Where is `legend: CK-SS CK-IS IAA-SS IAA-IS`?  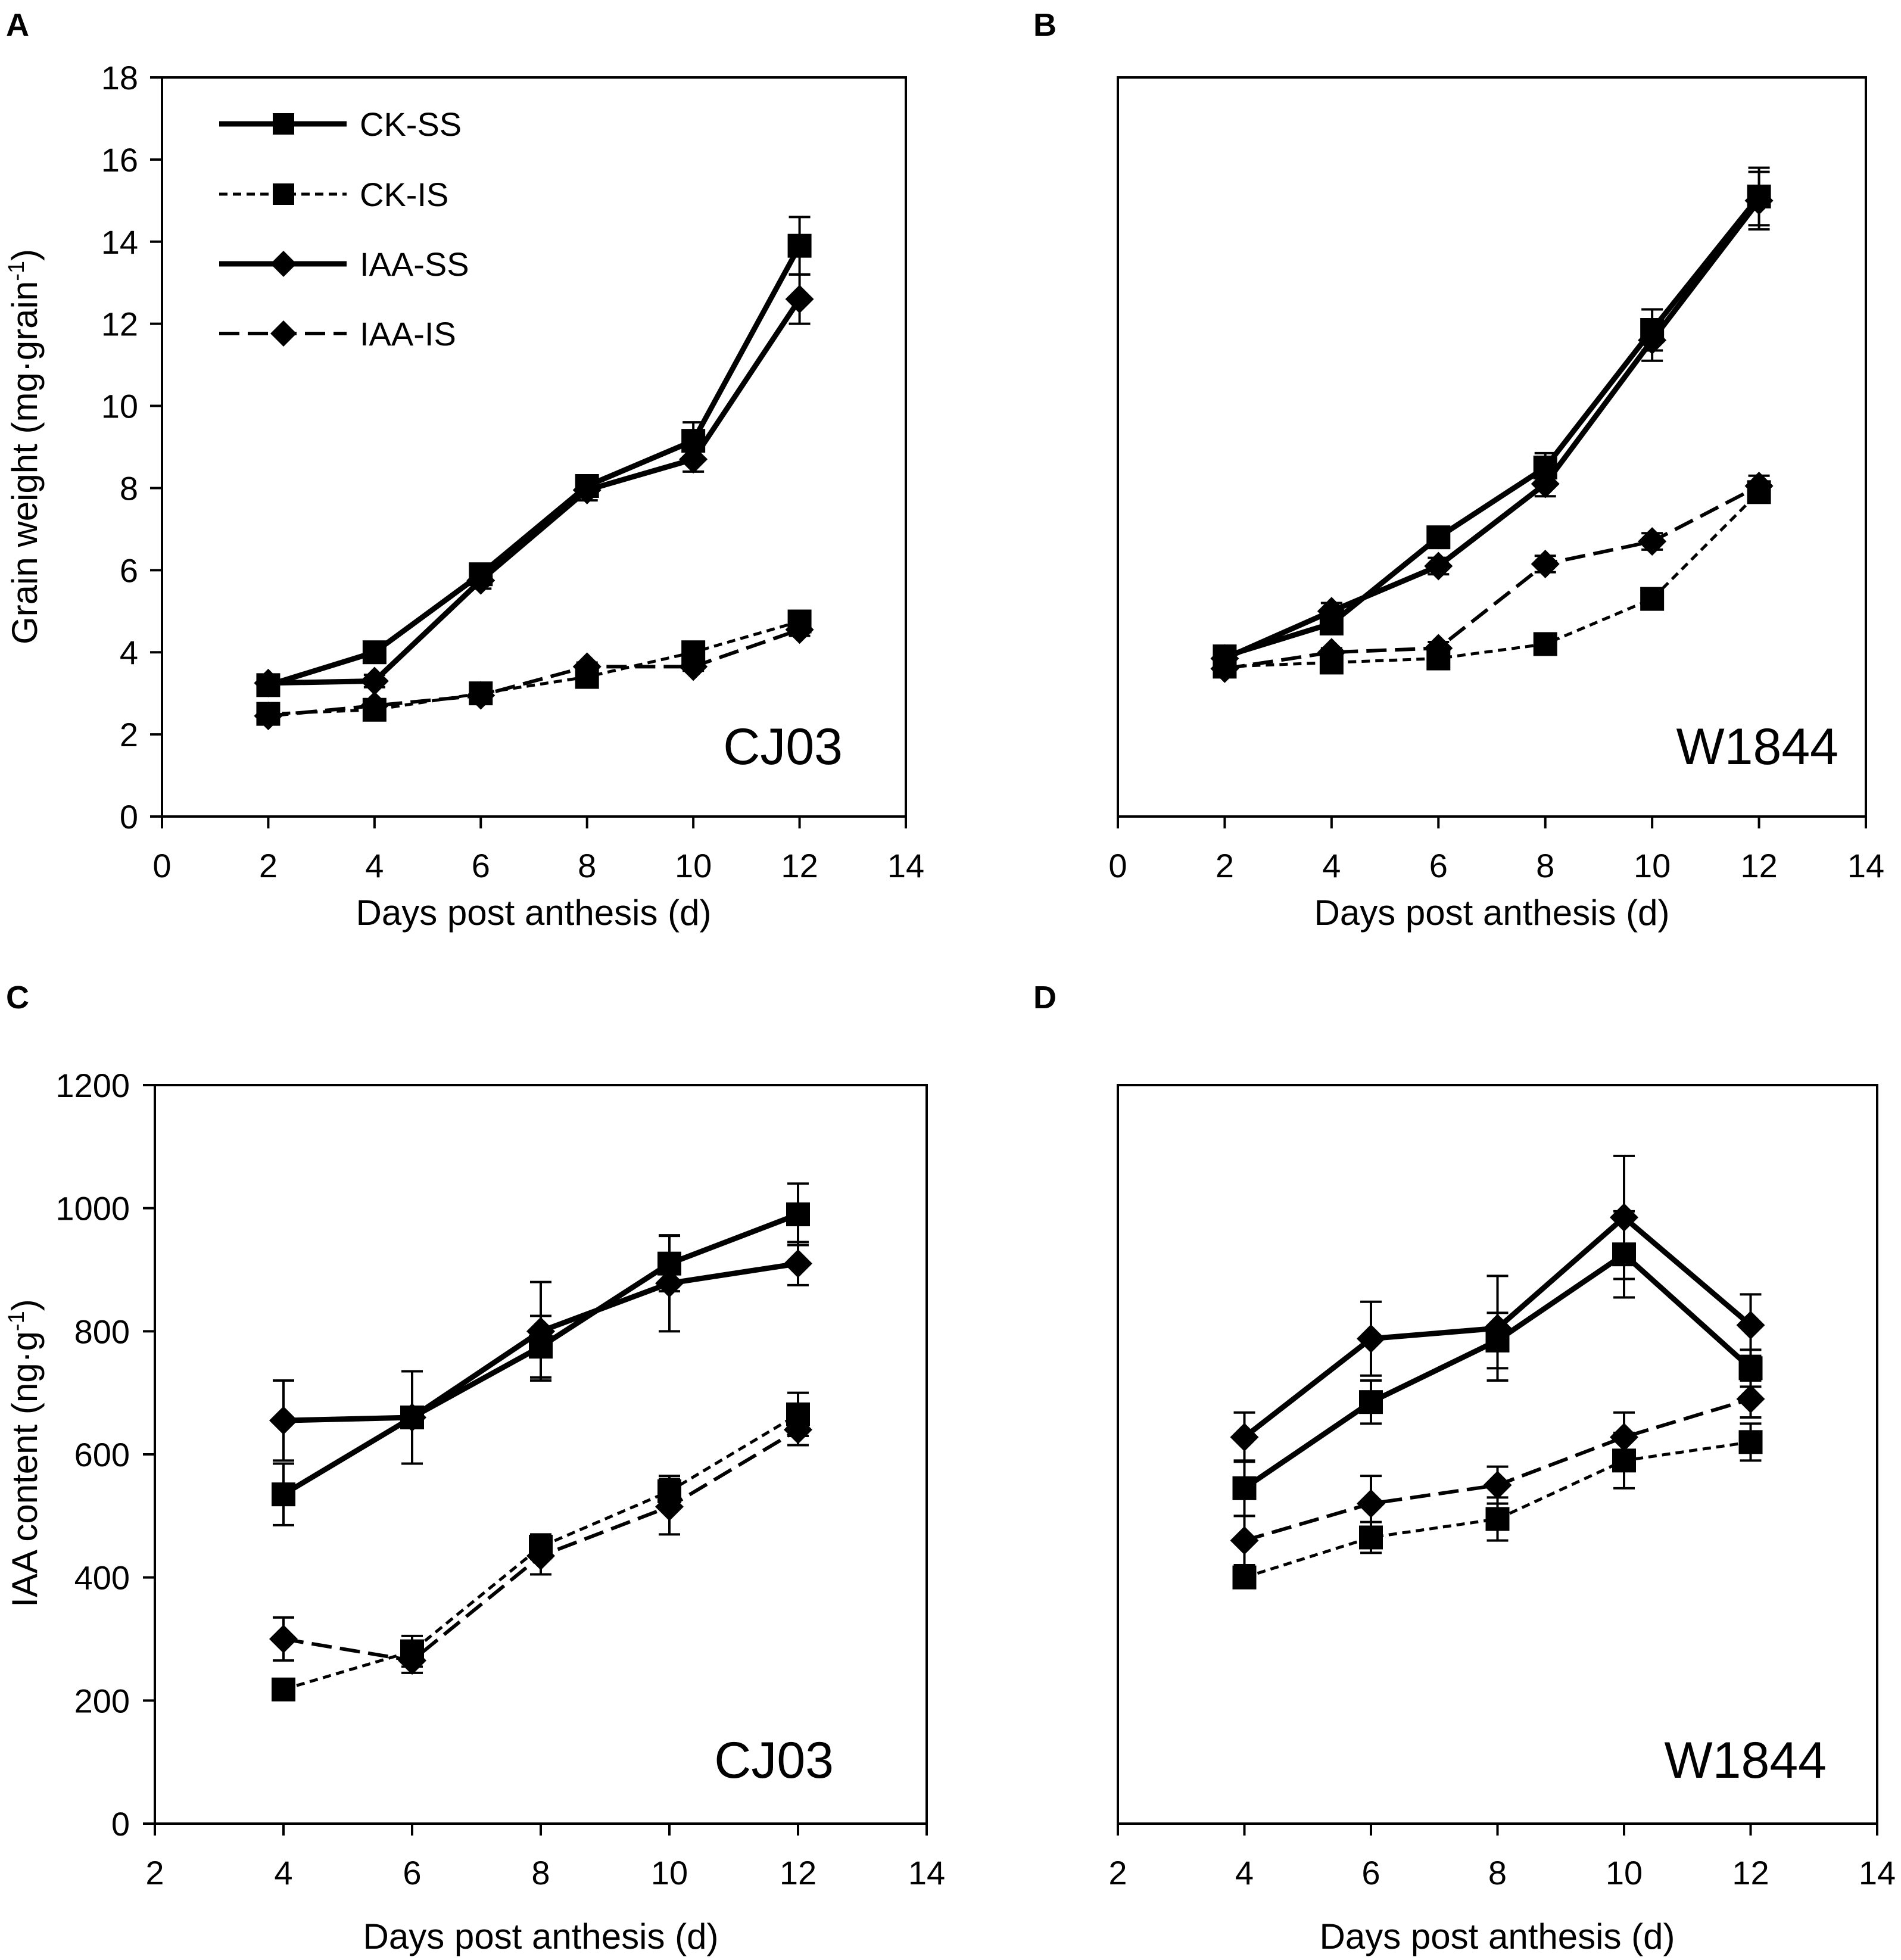 legend: CK-SS CK-IS IAA-SS IAA-IS is located at coordinates (344, 229).